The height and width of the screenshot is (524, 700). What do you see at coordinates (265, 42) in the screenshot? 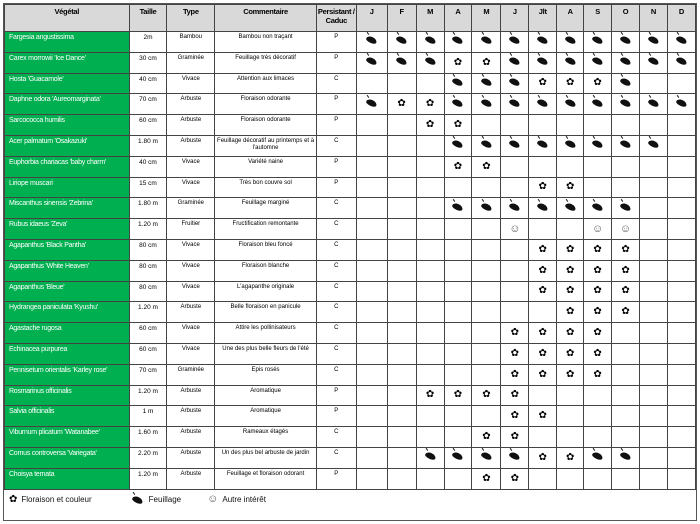
I see `comment-cell: Bambou non traçant` at bounding box center [265, 42].